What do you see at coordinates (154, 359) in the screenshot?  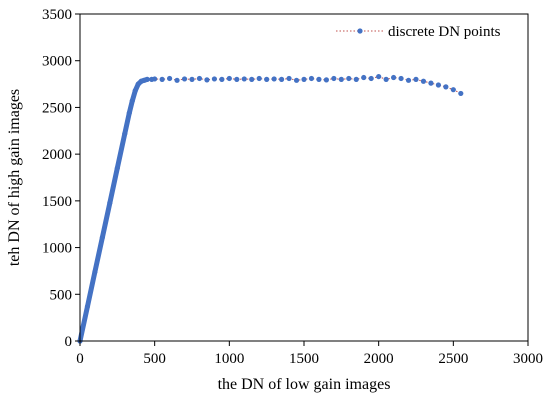 I see `x-tick-label: 500` at bounding box center [154, 359].